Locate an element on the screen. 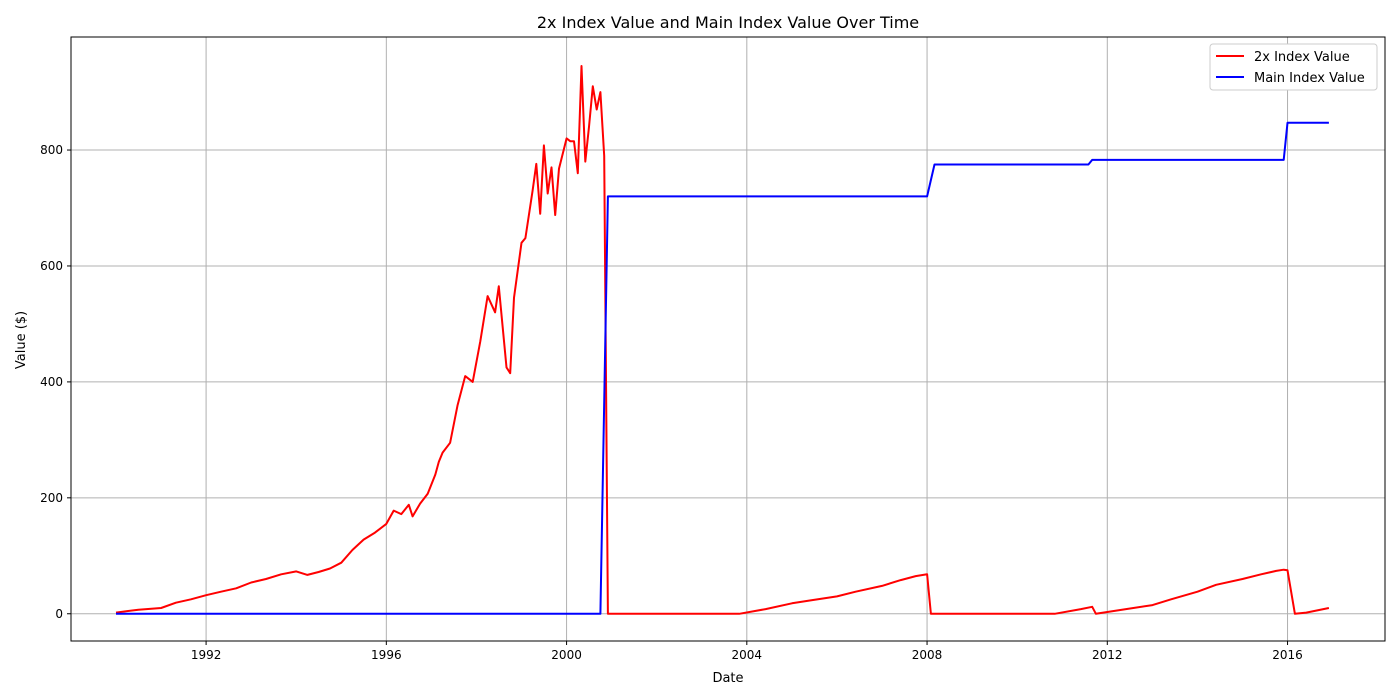 This screenshot has width=1400, height=700. y-tick-label: 400 is located at coordinates (51, 382).